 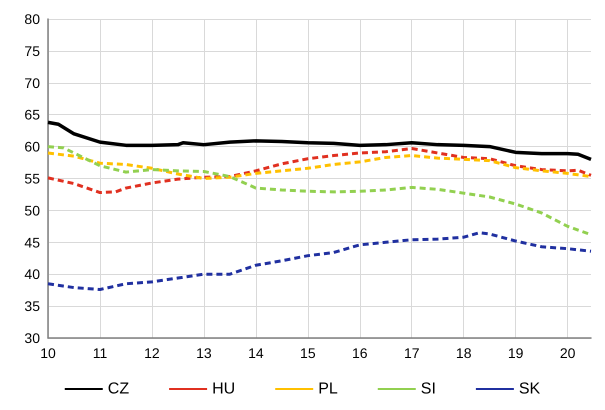 What do you see at coordinates (152, 353) in the screenshot?
I see `x-tick-label: 12` at bounding box center [152, 353].